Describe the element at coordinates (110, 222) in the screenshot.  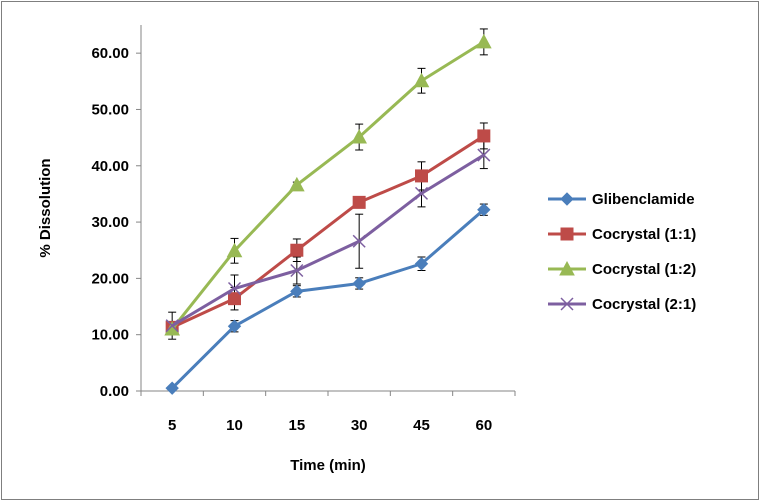
I see `y-tick-label: 30.00` at that location.